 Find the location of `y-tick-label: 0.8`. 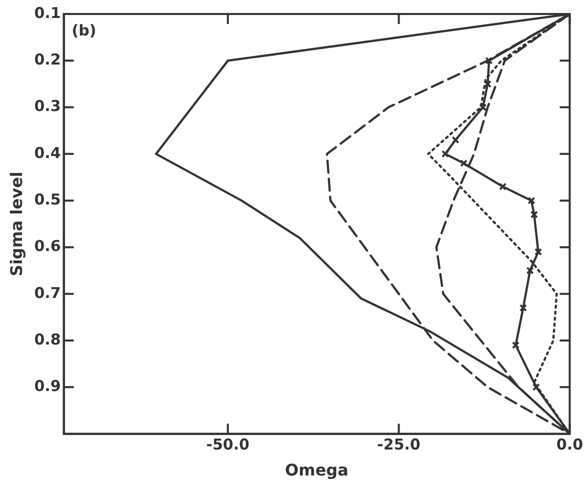

y-tick-label: 0.8 is located at coordinates (47, 339).